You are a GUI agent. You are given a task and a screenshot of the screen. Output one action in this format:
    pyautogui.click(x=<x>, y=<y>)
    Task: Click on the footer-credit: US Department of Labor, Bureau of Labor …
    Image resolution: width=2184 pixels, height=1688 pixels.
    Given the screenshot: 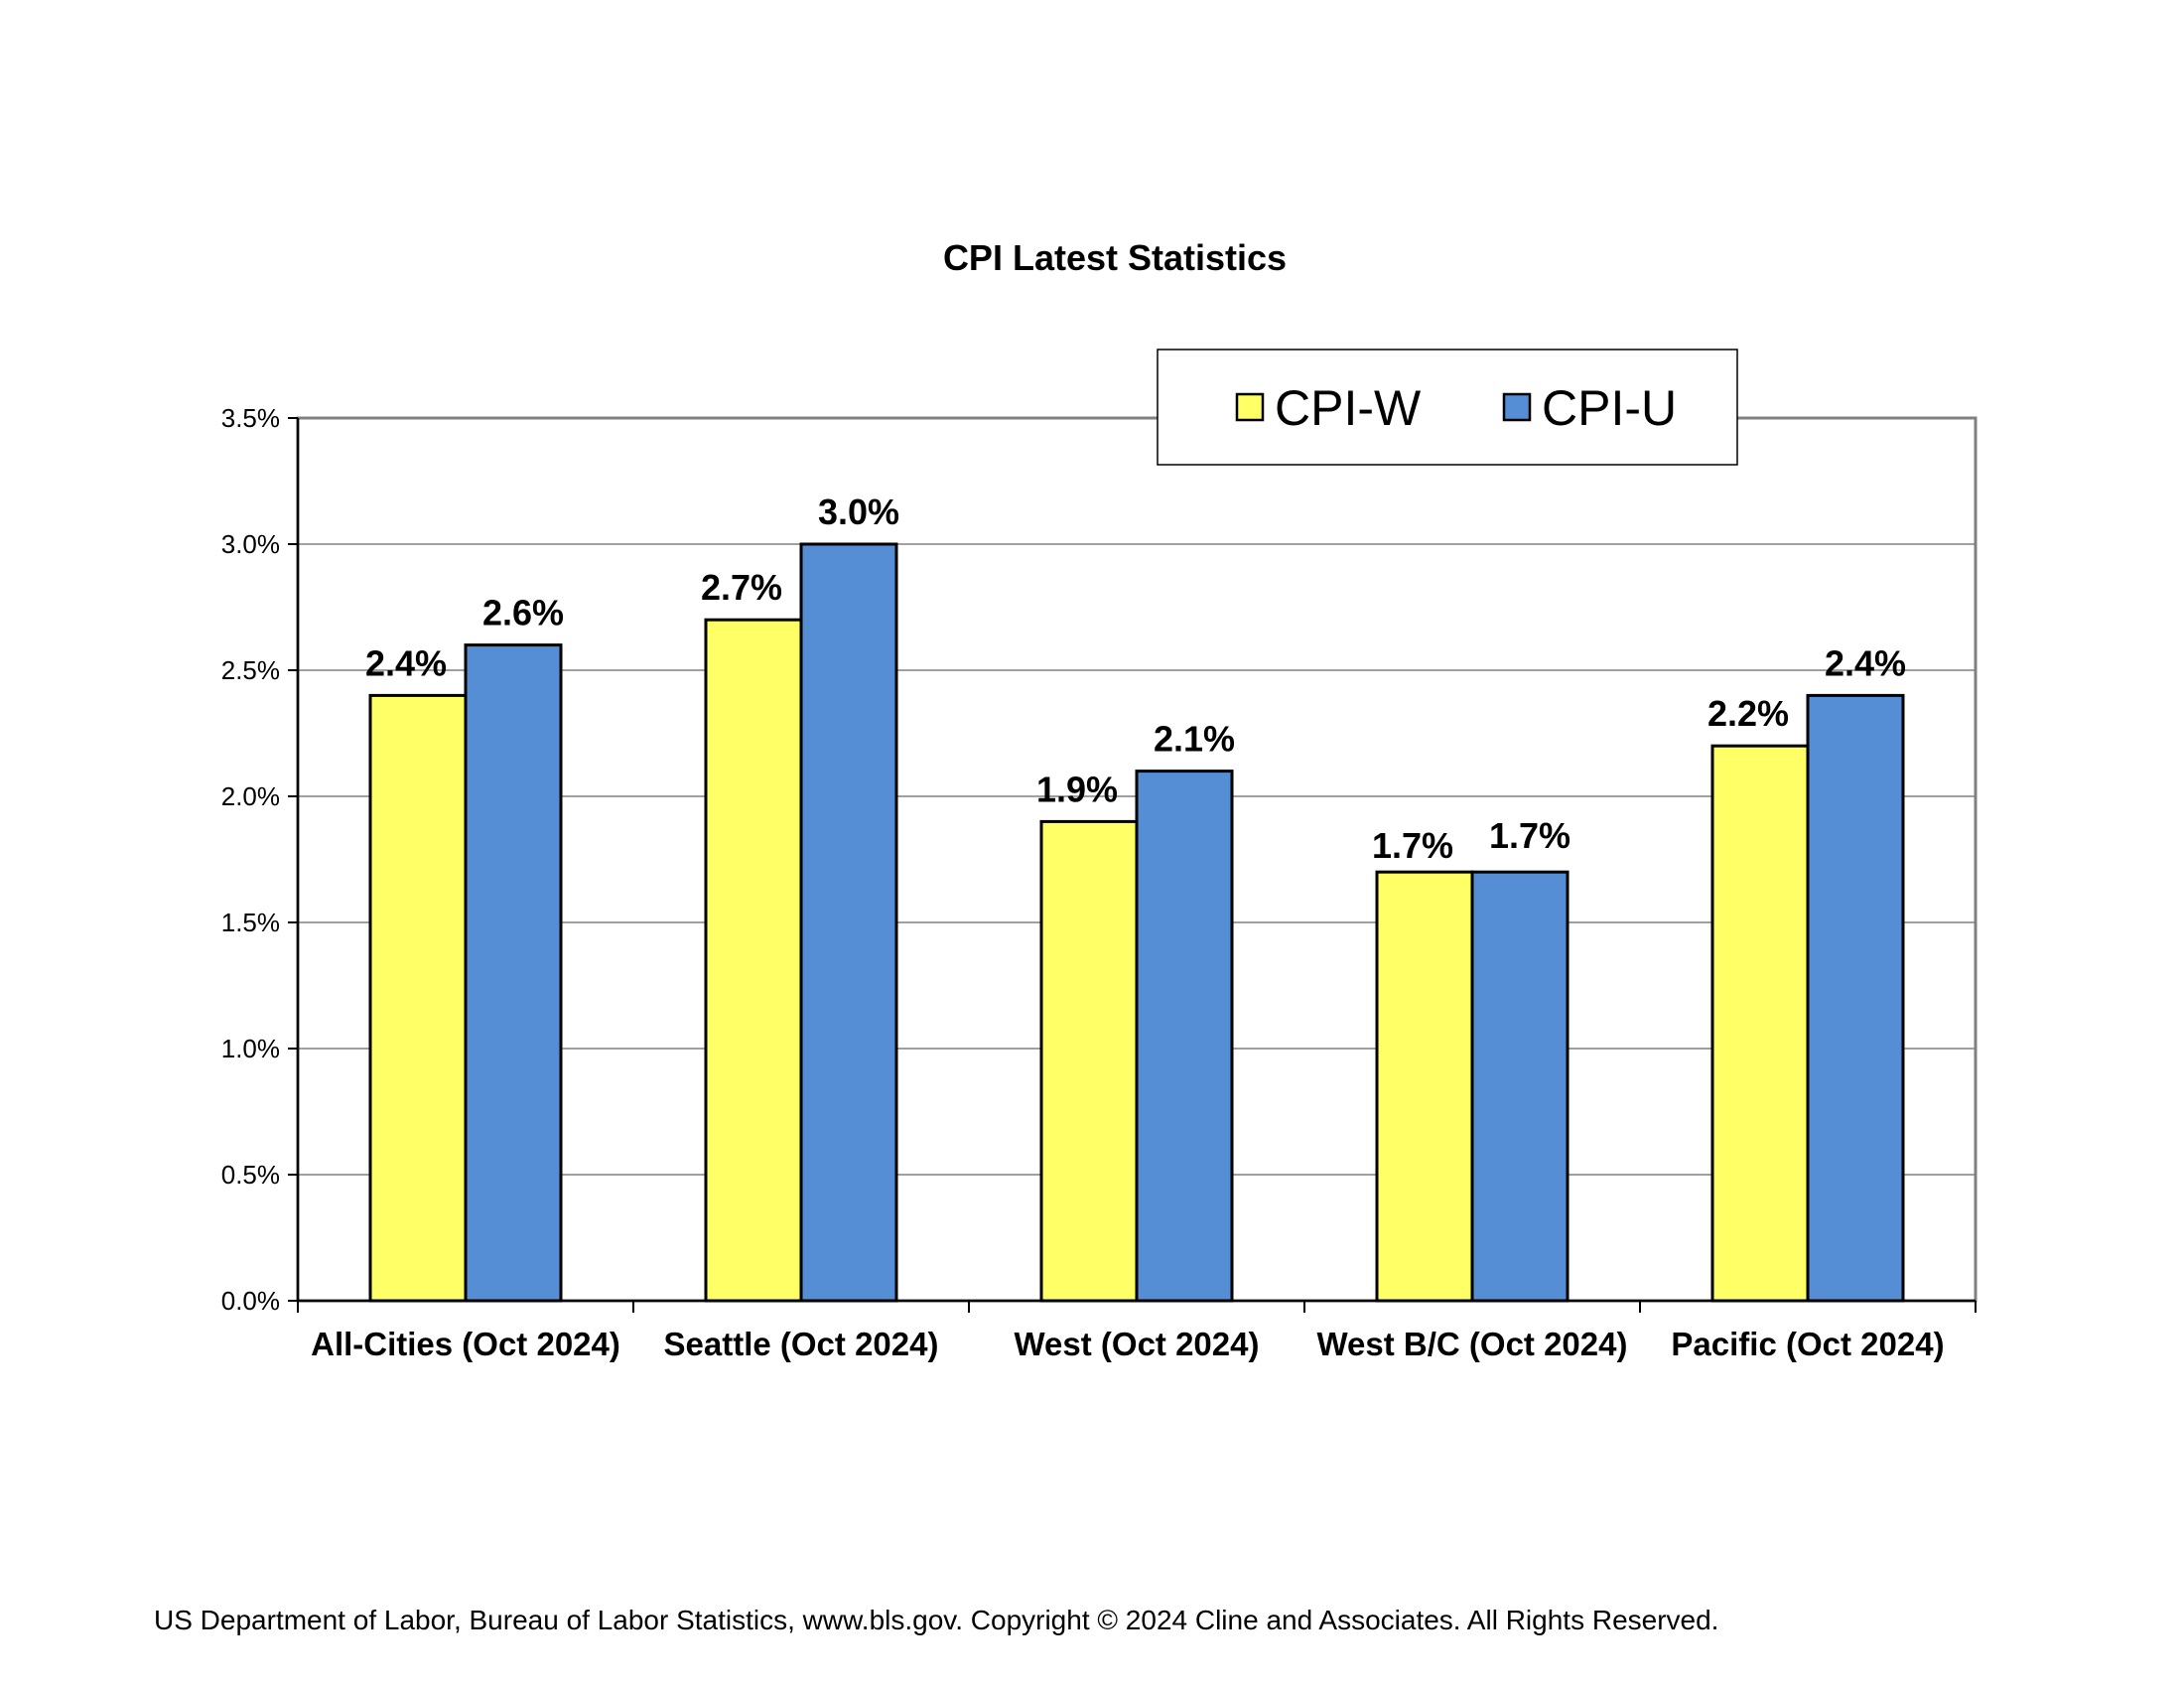 What is the action you would take?
    pyautogui.click(x=936, y=1620)
    